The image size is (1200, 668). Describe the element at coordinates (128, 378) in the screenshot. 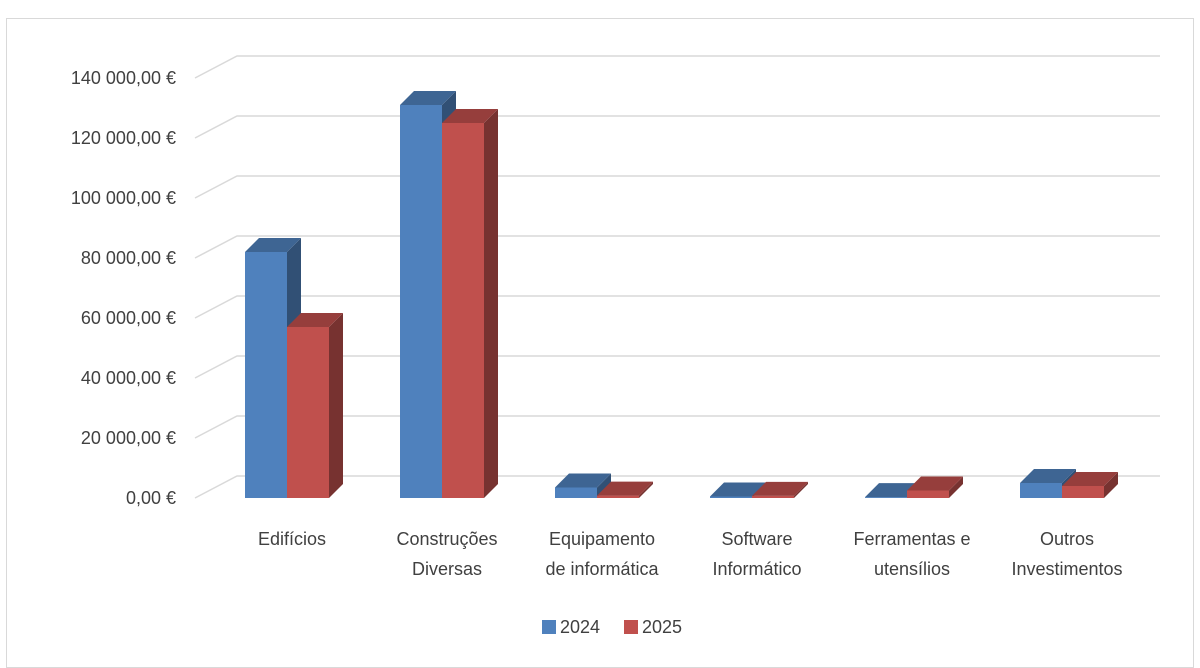

I see `y-tick-label: 40 000,00 €` at that location.